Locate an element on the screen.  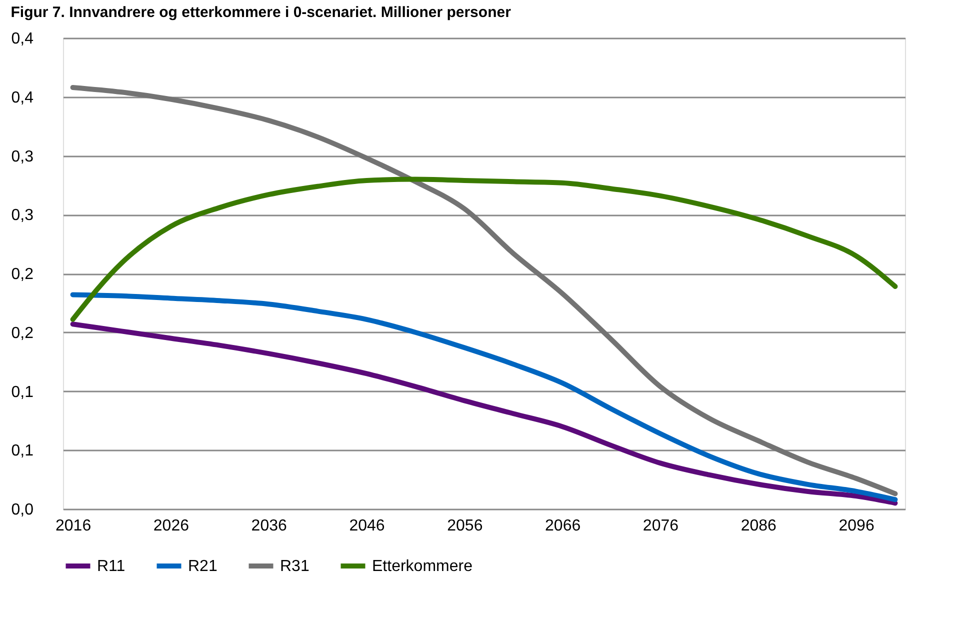
x-tick-label: 2026 is located at coordinates (171, 526).